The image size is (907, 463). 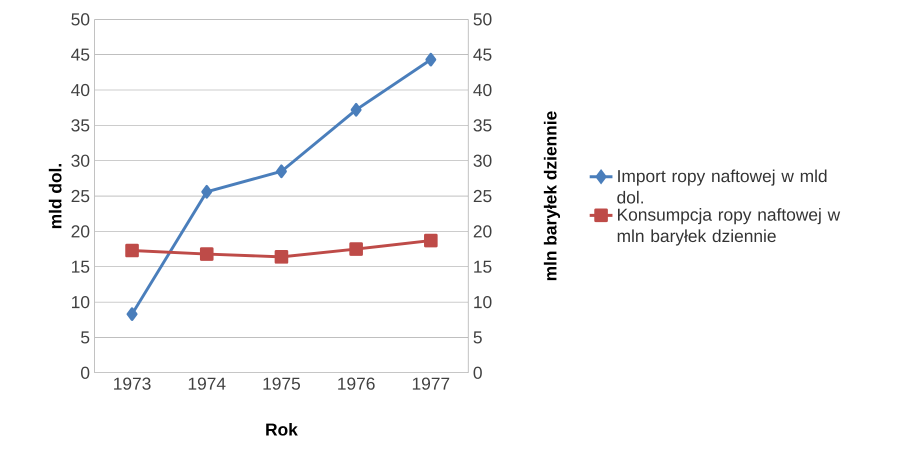 I want to click on x-tick-label: 1973, so click(x=132, y=384).